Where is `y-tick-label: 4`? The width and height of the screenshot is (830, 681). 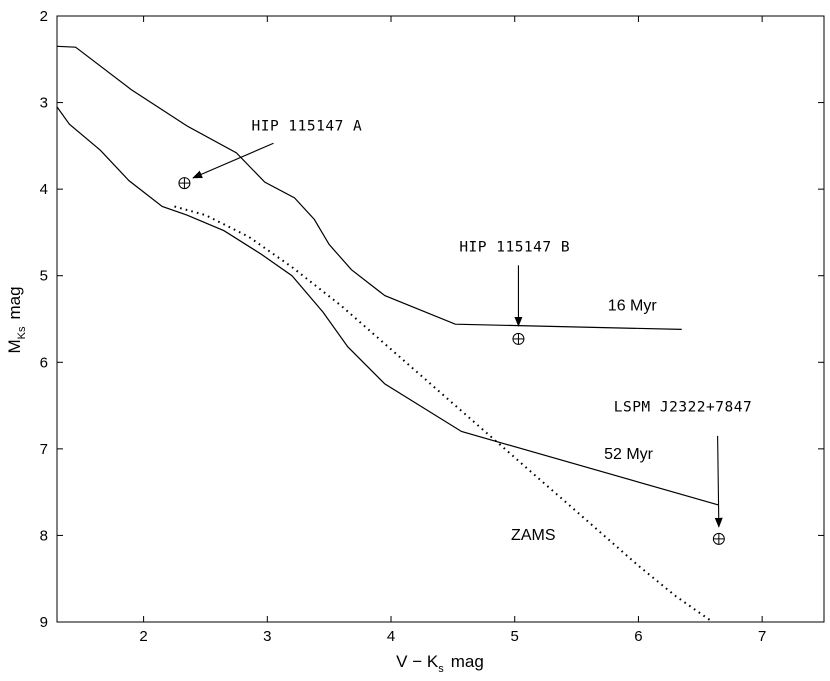
y-tick-label: 4 is located at coordinates (44, 189).